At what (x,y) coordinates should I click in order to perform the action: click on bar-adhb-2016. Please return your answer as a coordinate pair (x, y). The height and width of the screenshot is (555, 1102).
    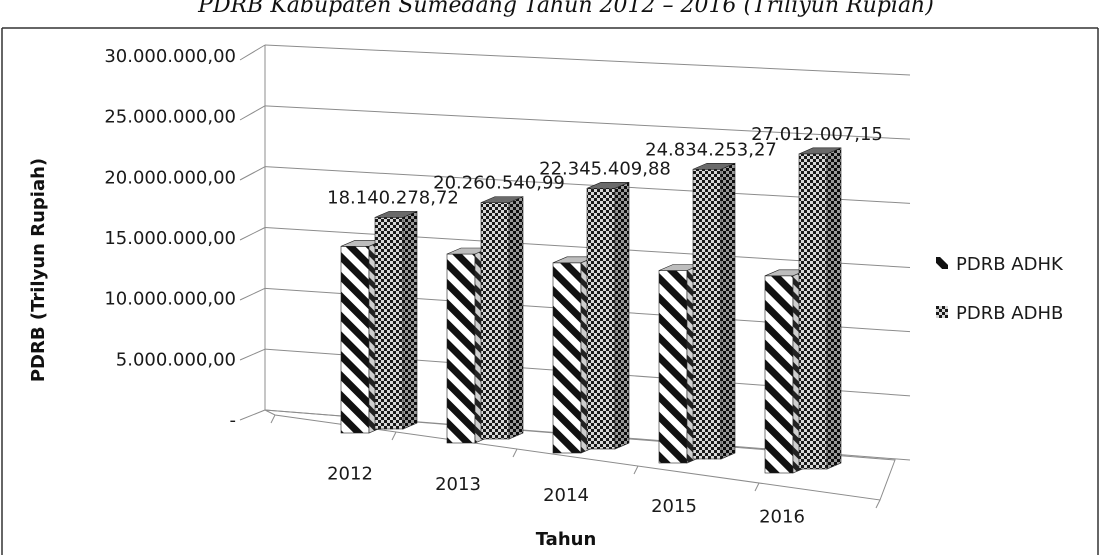
    Looking at the image, I should click on (820, 308).